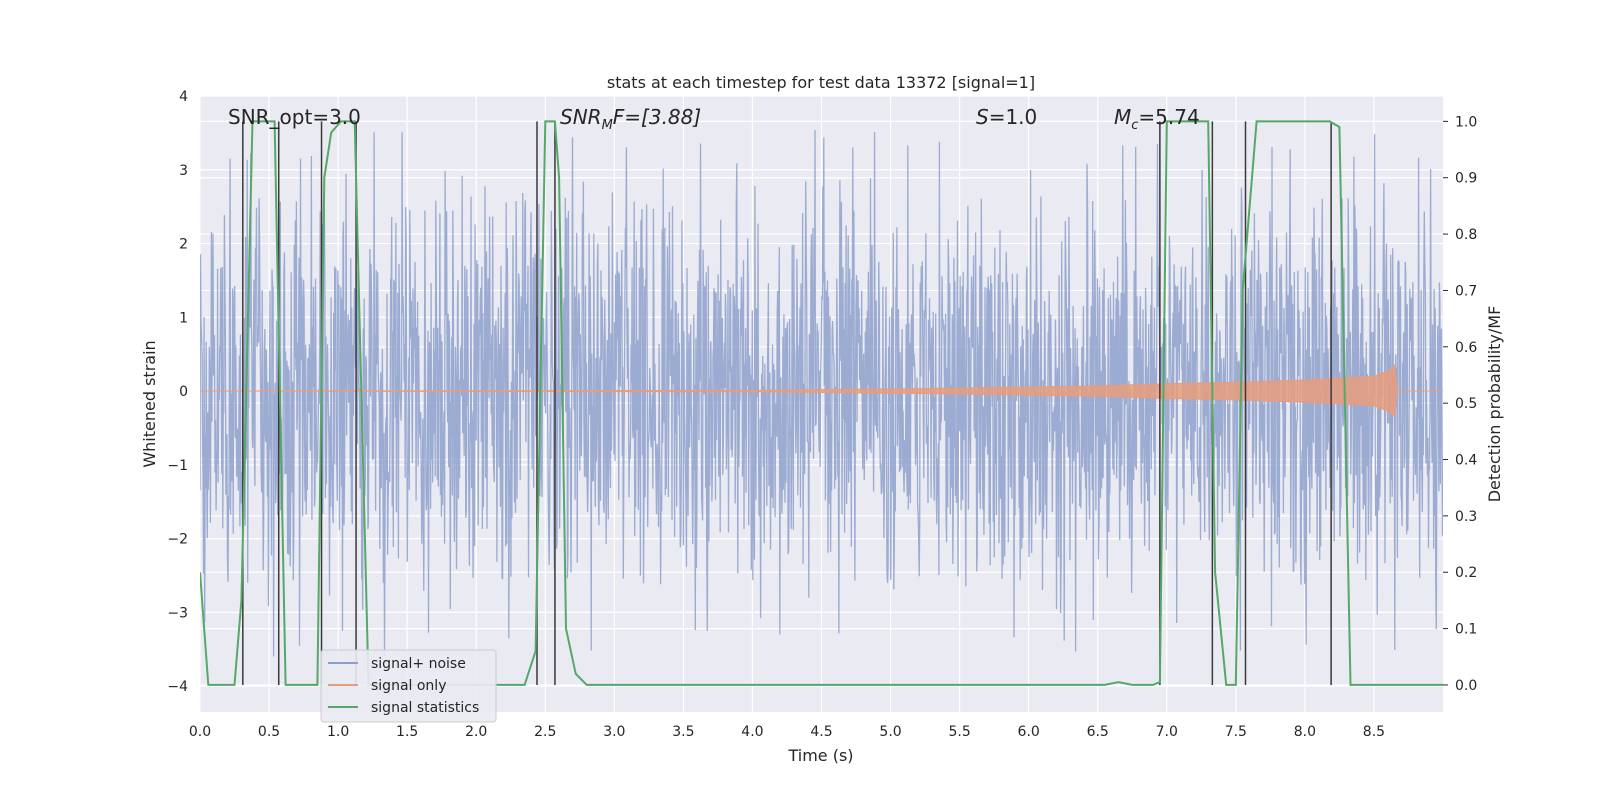 This screenshot has height=800, width=1600. I want to click on x-tick-label: 4.0, so click(752, 732).